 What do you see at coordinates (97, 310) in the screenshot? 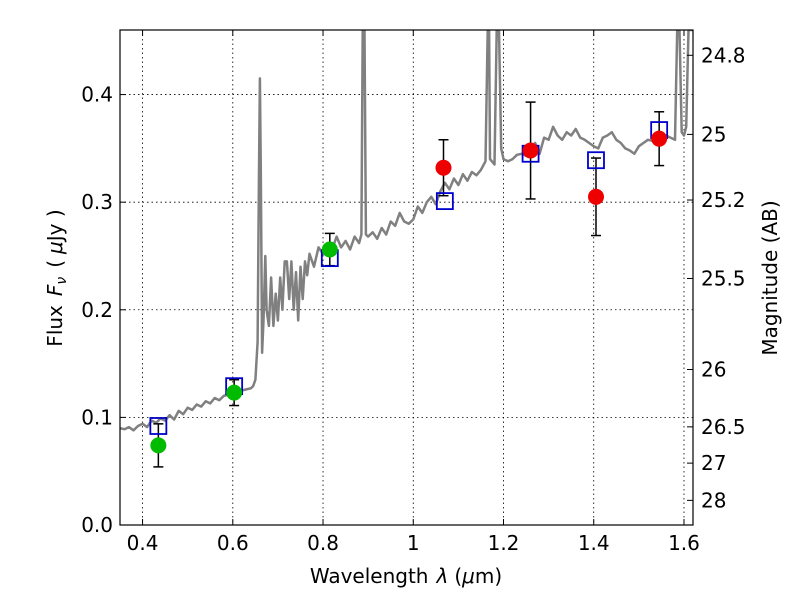
I see `y-tick-label: 0.2` at bounding box center [97, 310].